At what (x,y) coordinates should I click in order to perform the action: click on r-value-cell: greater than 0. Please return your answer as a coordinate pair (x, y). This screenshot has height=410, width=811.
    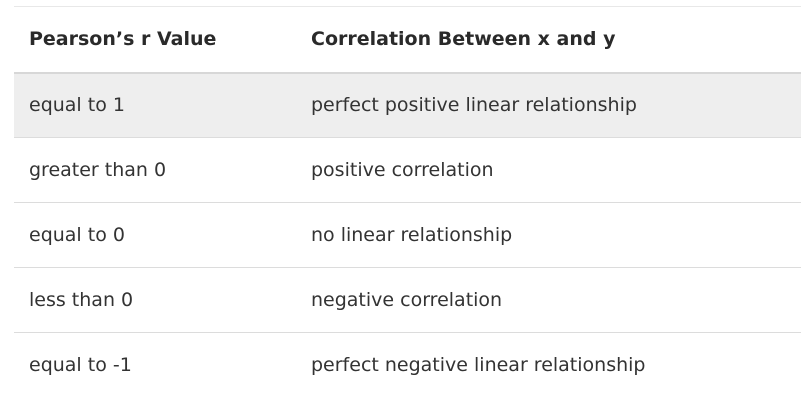
    Looking at the image, I should click on (98, 170).